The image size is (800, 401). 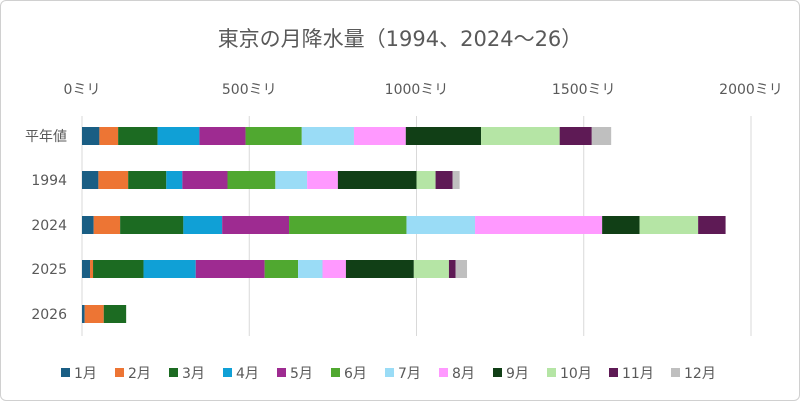 I want to click on legend-label: 7月, so click(x=409, y=374).